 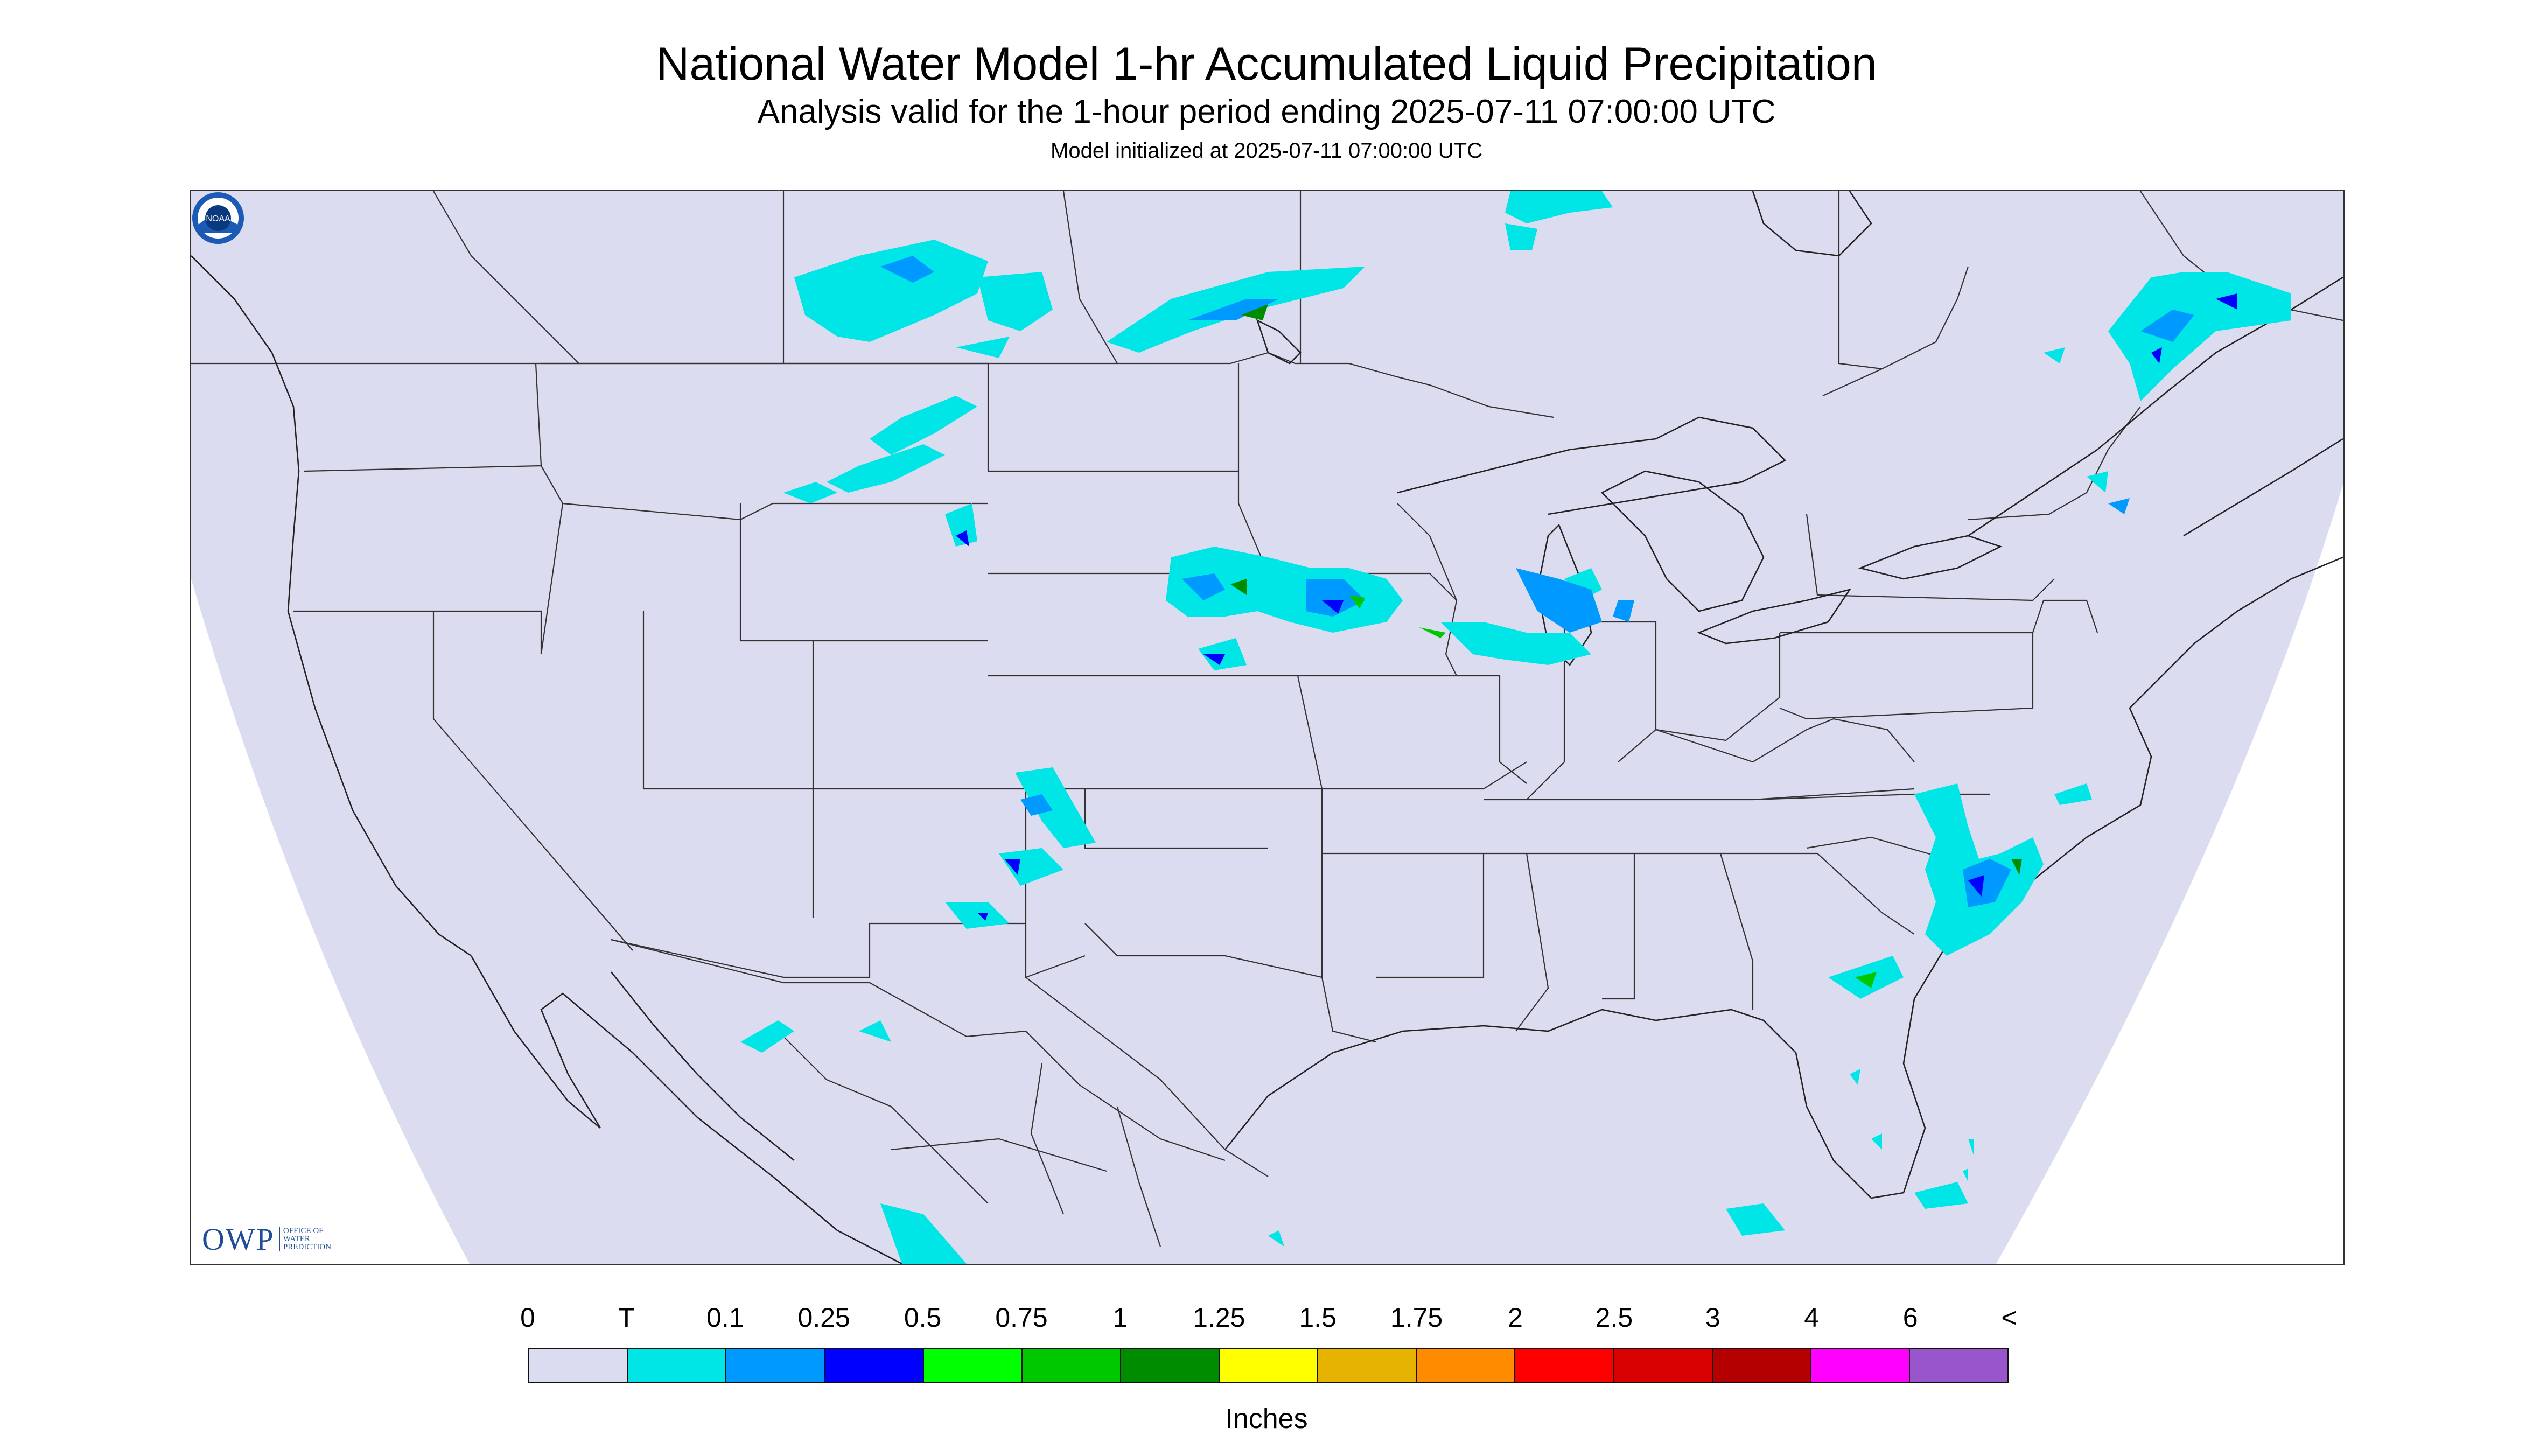 I want to click on legend-label: 0.25, so click(x=824, y=1318).